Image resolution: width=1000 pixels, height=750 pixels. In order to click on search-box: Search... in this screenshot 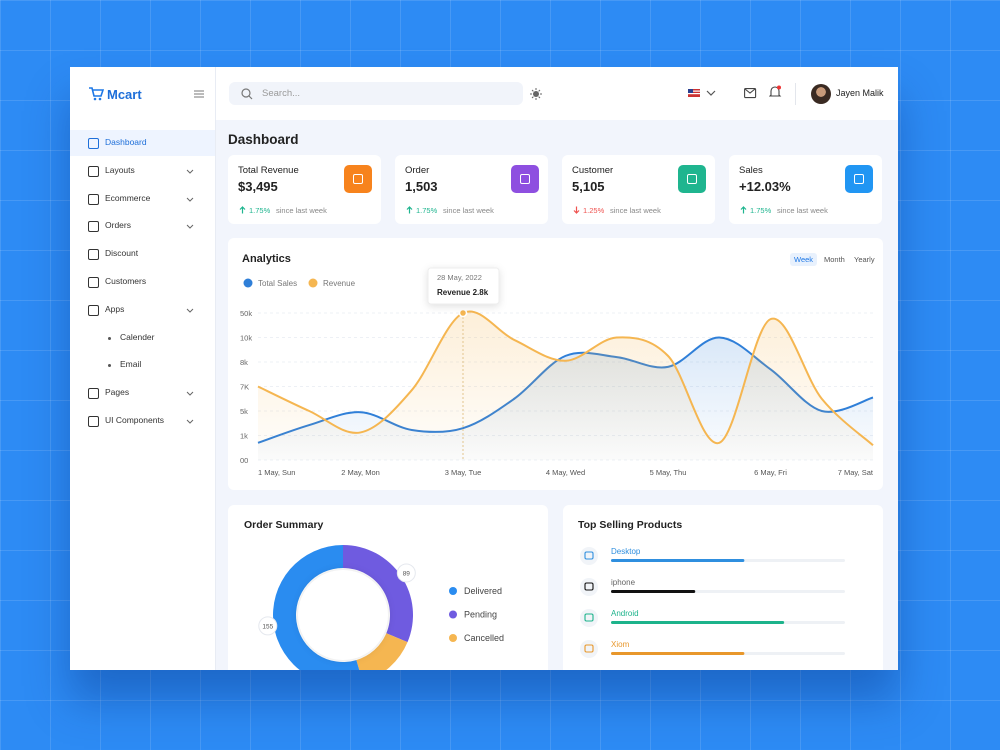, I will do `click(376, 93)`.